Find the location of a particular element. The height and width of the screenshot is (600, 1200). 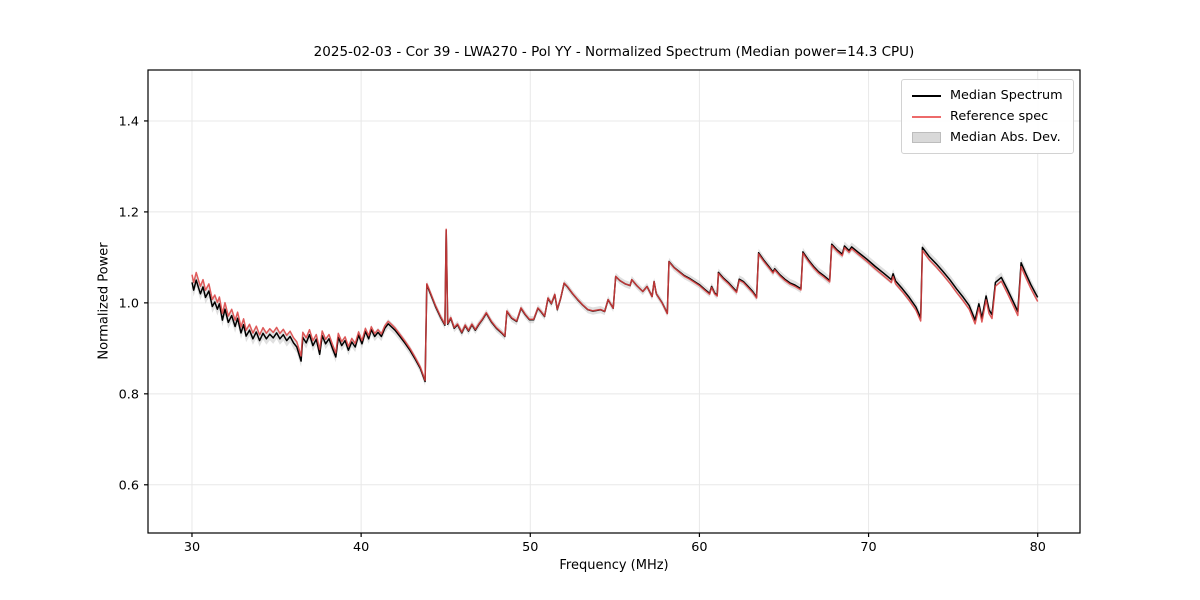

x-tick-label: 30 is located at coordinates (192, 547).